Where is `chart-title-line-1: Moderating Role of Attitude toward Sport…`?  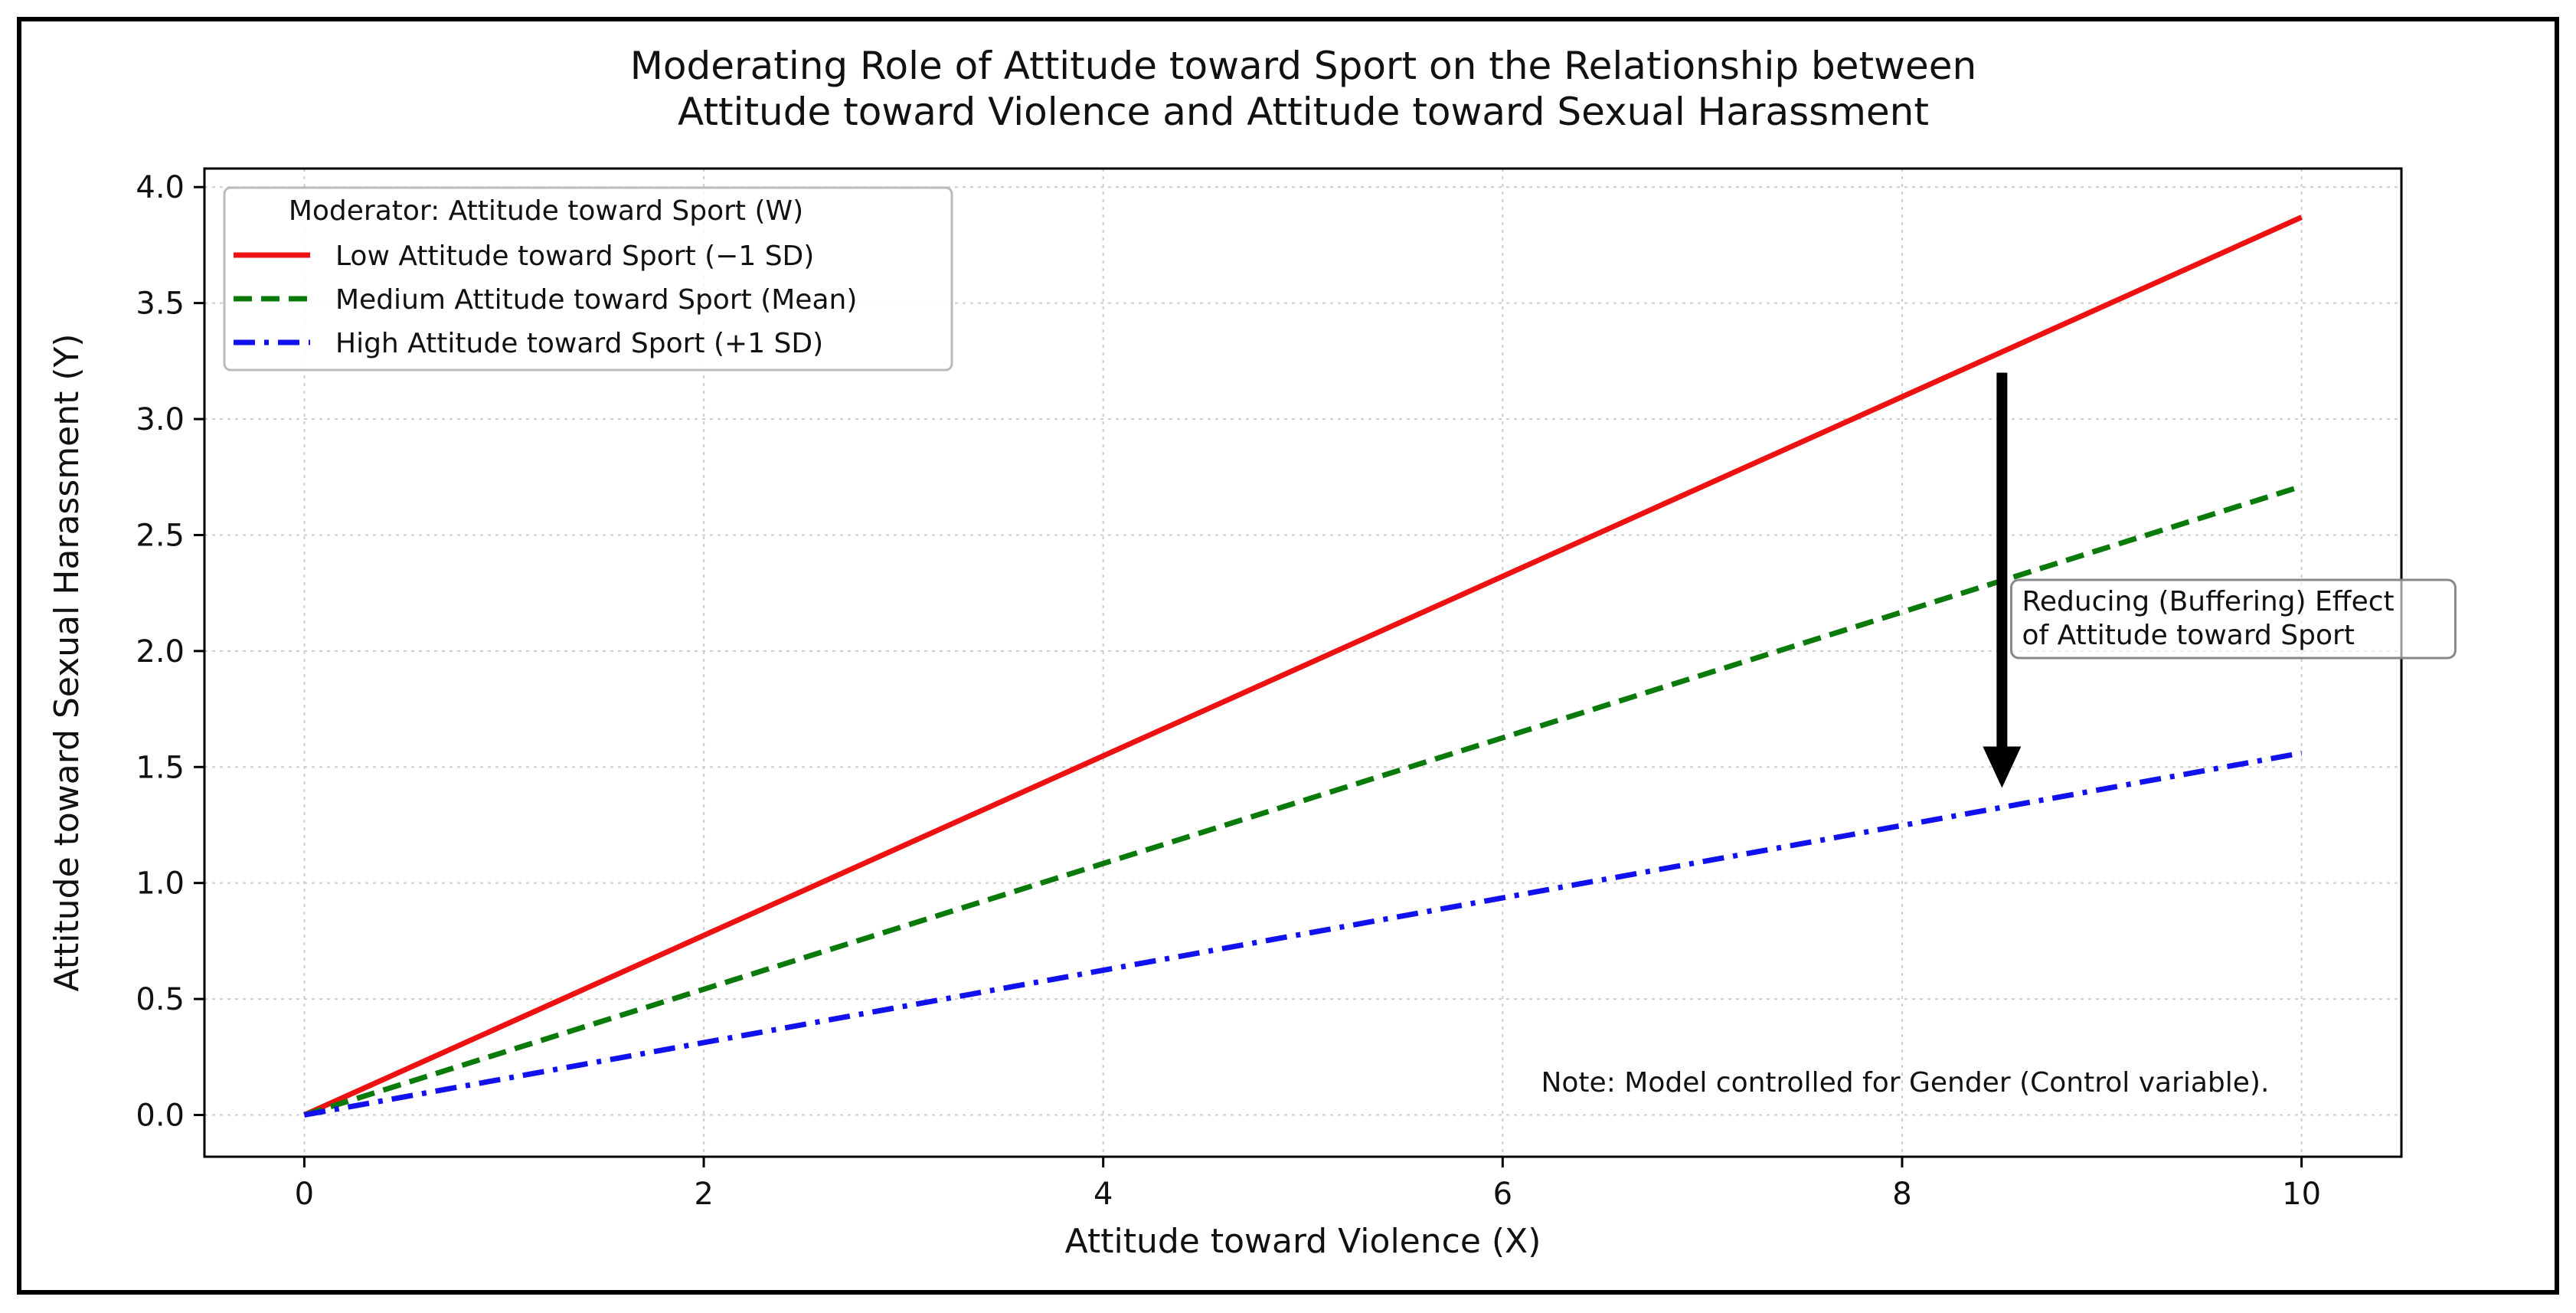 chart-title-line-1: Moderating Role of Attitude toward Sport… is located at coordinates (1303, 66).